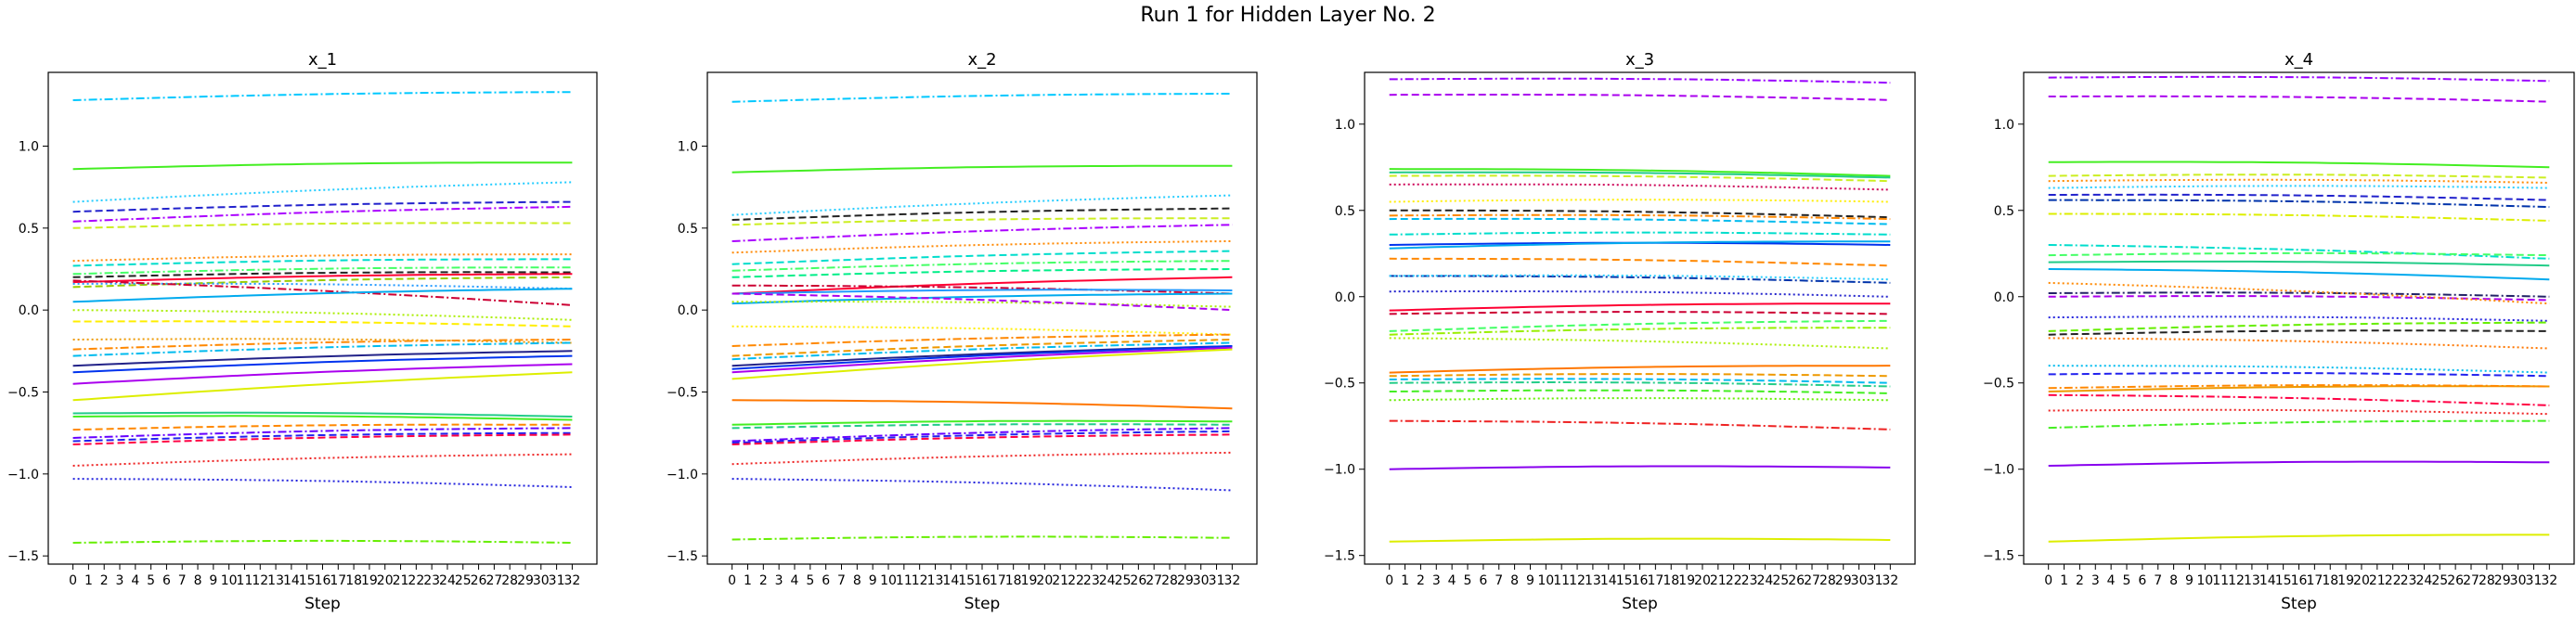 The image size is (2576, 617). What do you see at coordinates (950, 580) in the screenshot?
I see `x-tick-label: 14` at bounding box center [950, 580].